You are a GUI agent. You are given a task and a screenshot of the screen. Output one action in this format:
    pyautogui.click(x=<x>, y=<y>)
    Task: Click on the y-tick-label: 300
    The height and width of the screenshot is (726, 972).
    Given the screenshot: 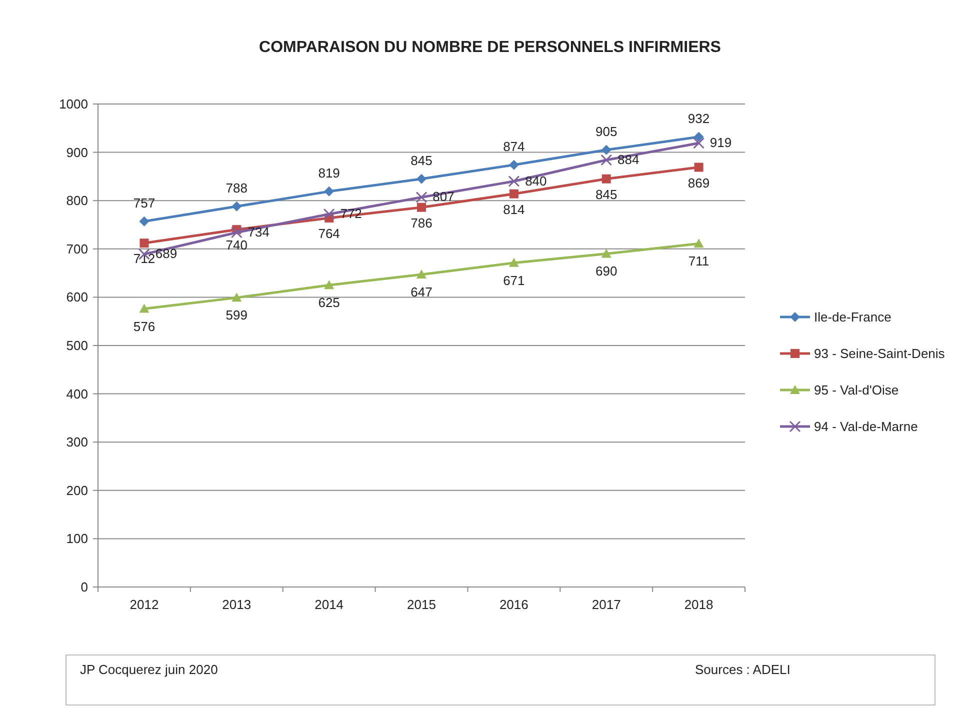 What is the action you would take?
    pyautogui.click(x=77, y=442)
    